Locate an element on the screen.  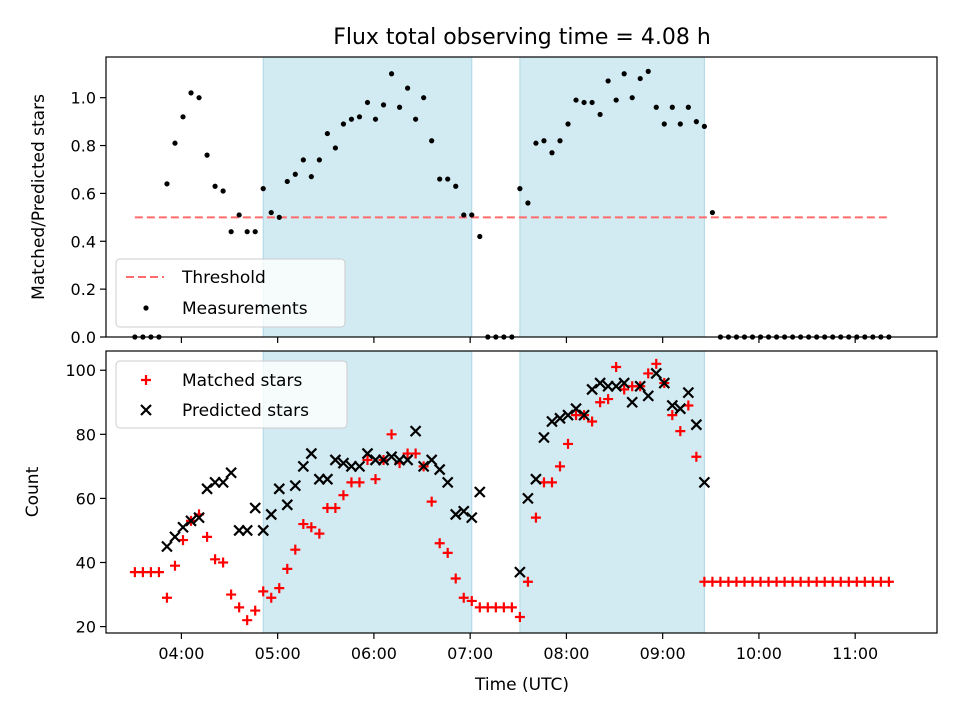
top-y-axis-label: Matched/Predicted stars is located at coordinates (39, 197).